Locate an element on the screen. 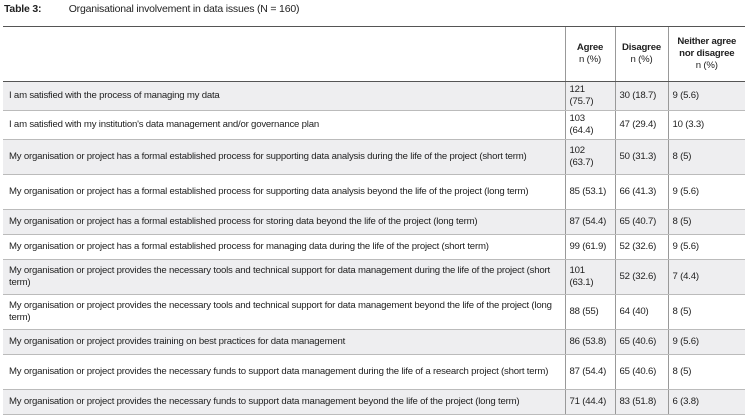 Image resolution: width=751 pixels, height=415 pixels. count-cell: 102 (63.7) is located at coordinates (589, 157).